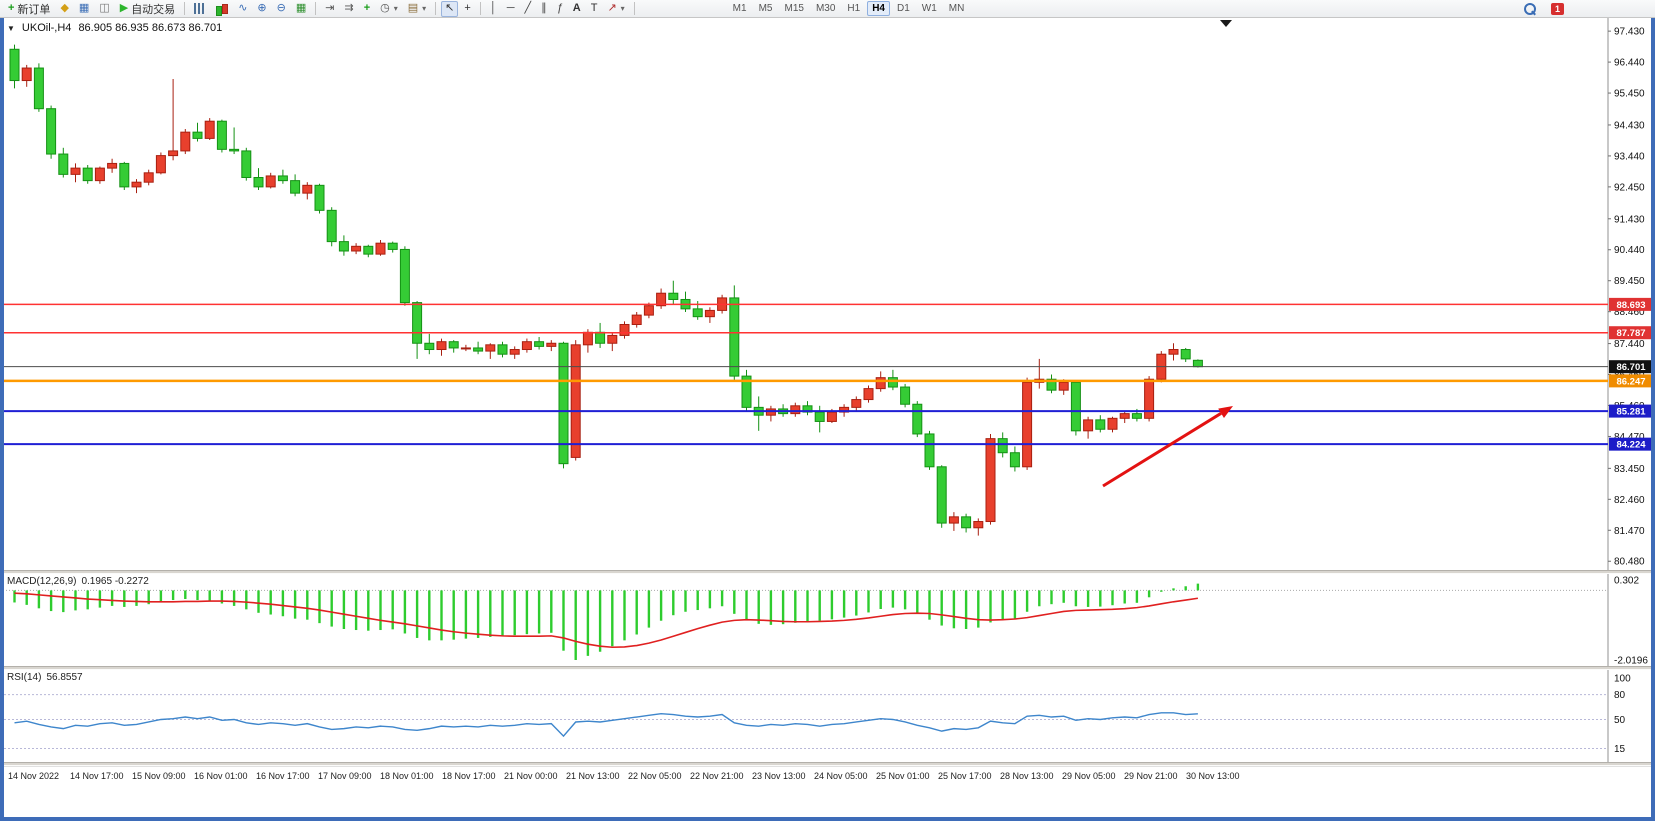 The image size is (1655, 821). Describe the element at coordinates (242, 9) in the screenshot. I see `line-chart-button: ∿` at that location.